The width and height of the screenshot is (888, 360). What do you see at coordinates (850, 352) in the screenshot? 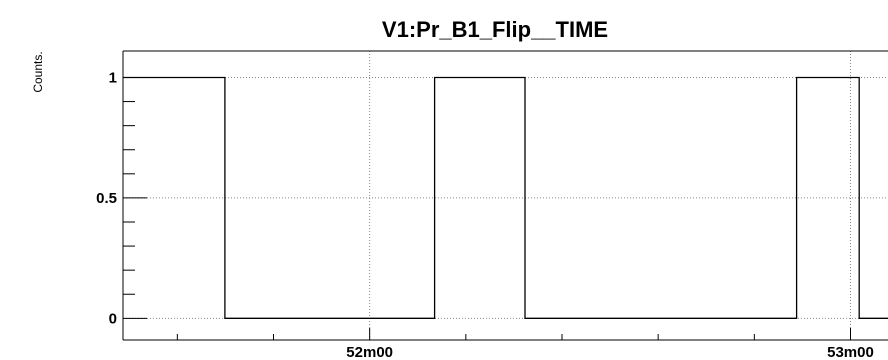
I see `x-tick-label: 53m00` at bounding box center [850, 352].